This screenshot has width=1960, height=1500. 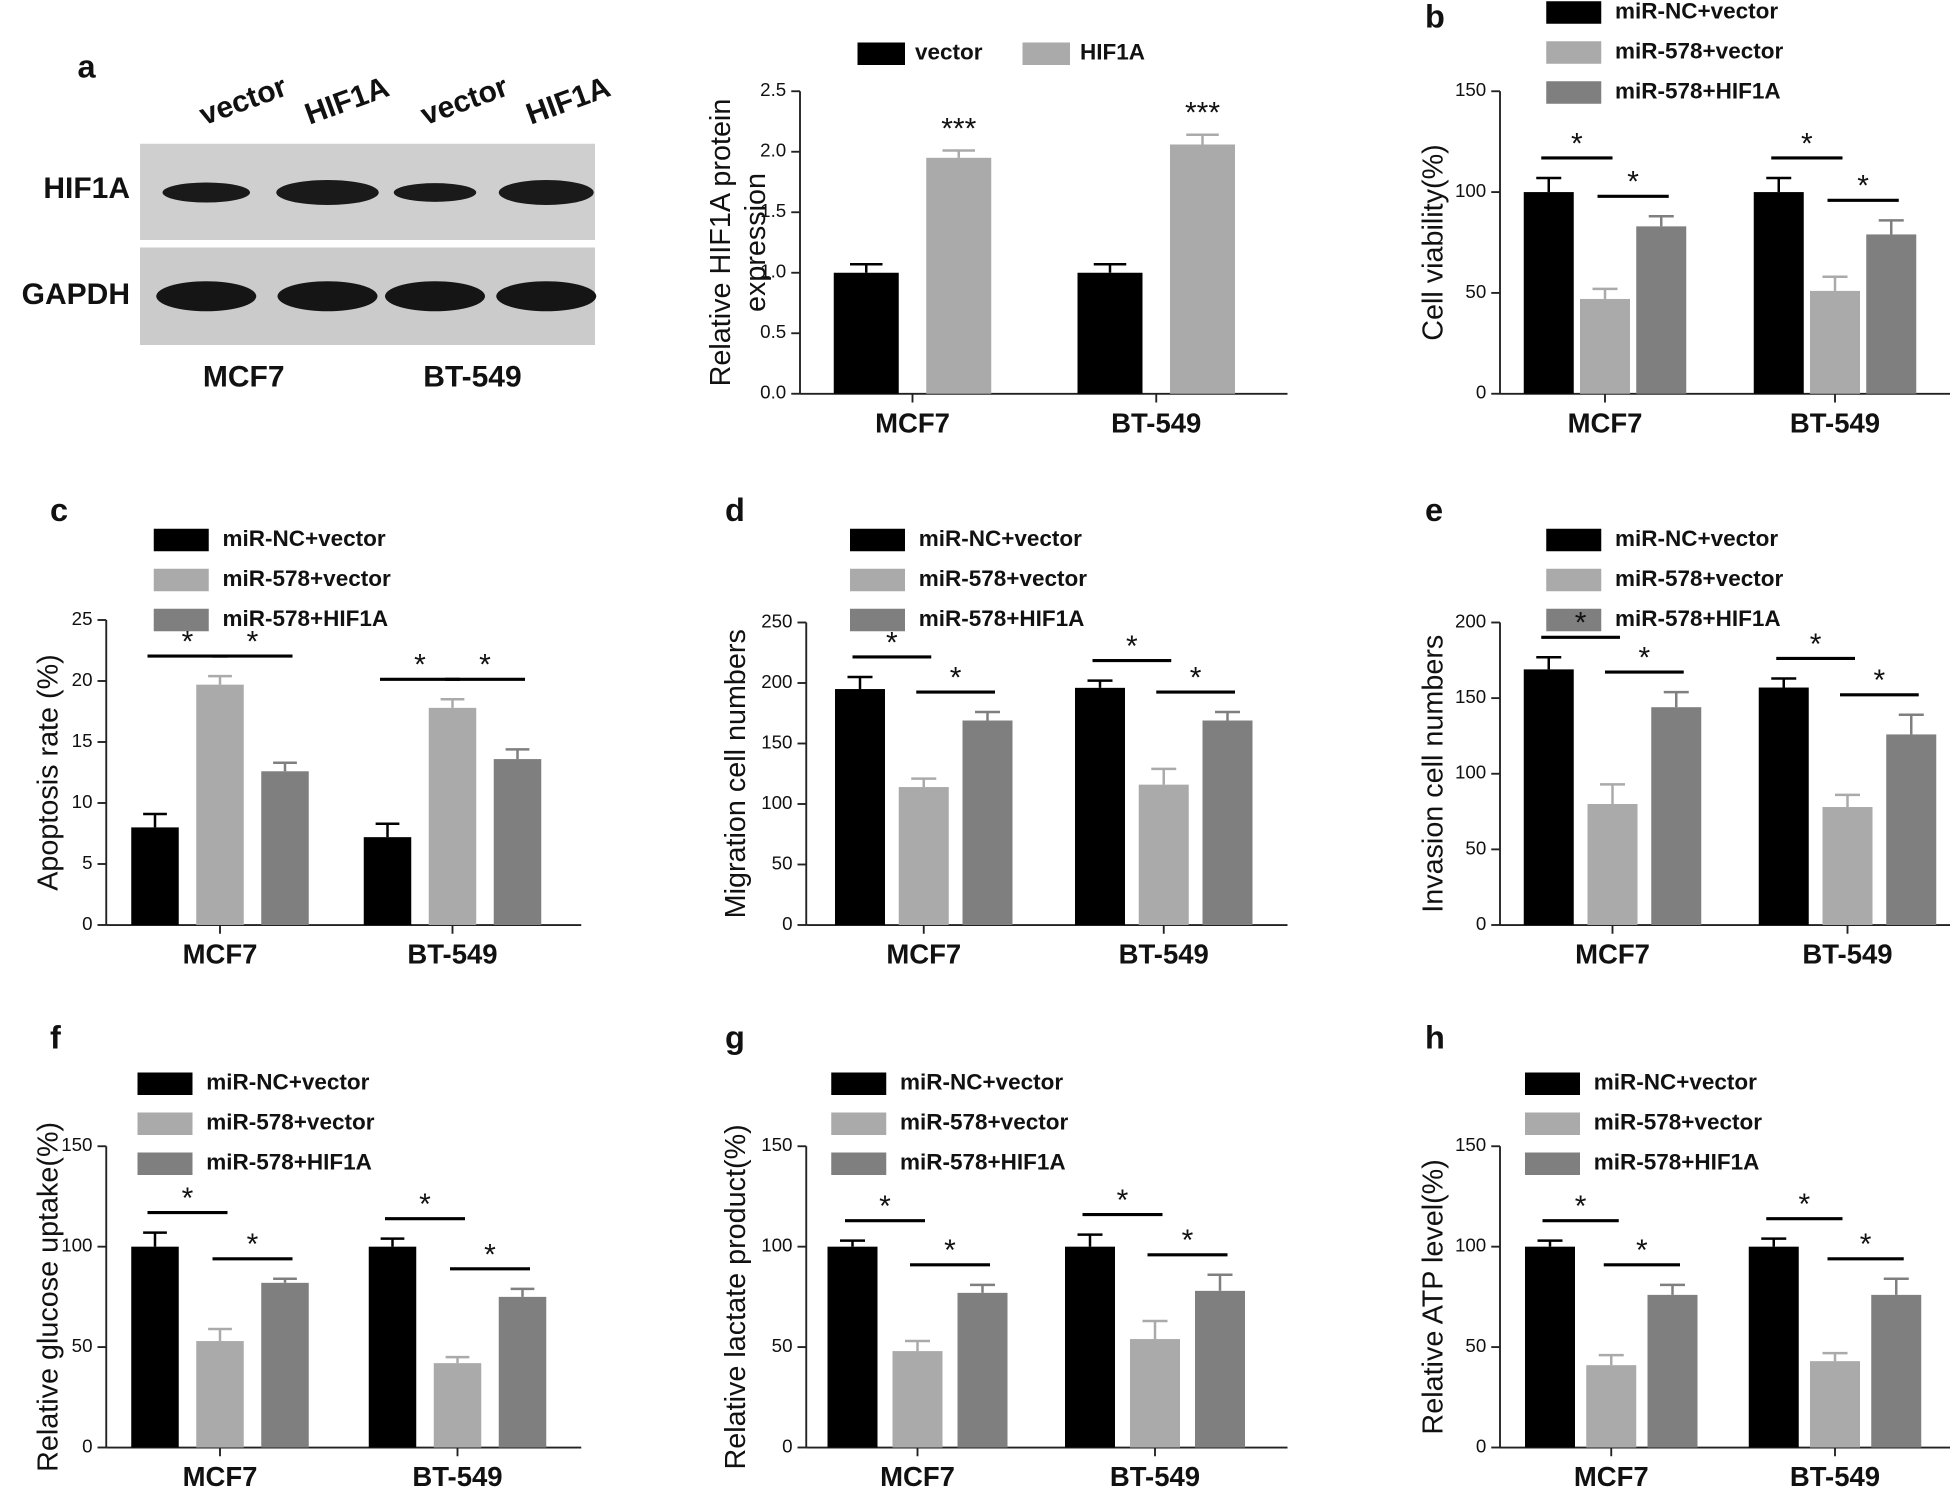 I want to click on y-tick-label: 20, so click(x=82, y=679).